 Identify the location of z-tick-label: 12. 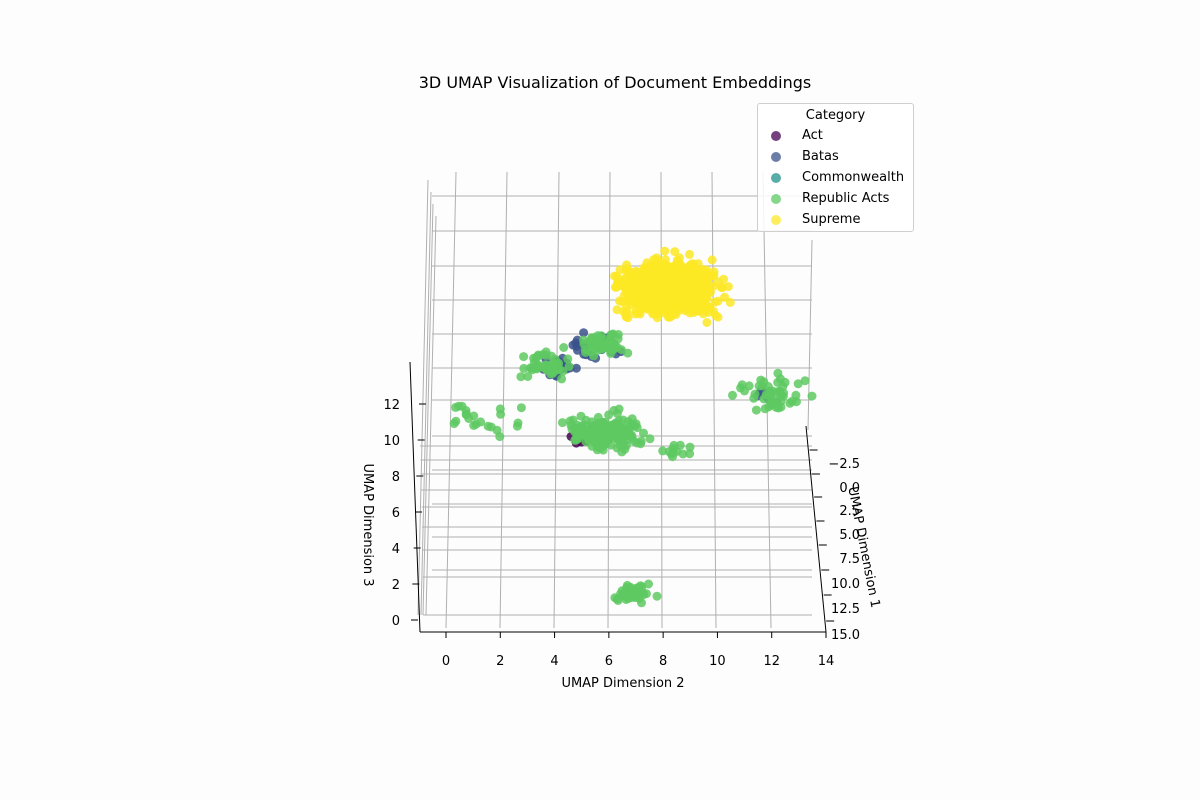
(391, 405).